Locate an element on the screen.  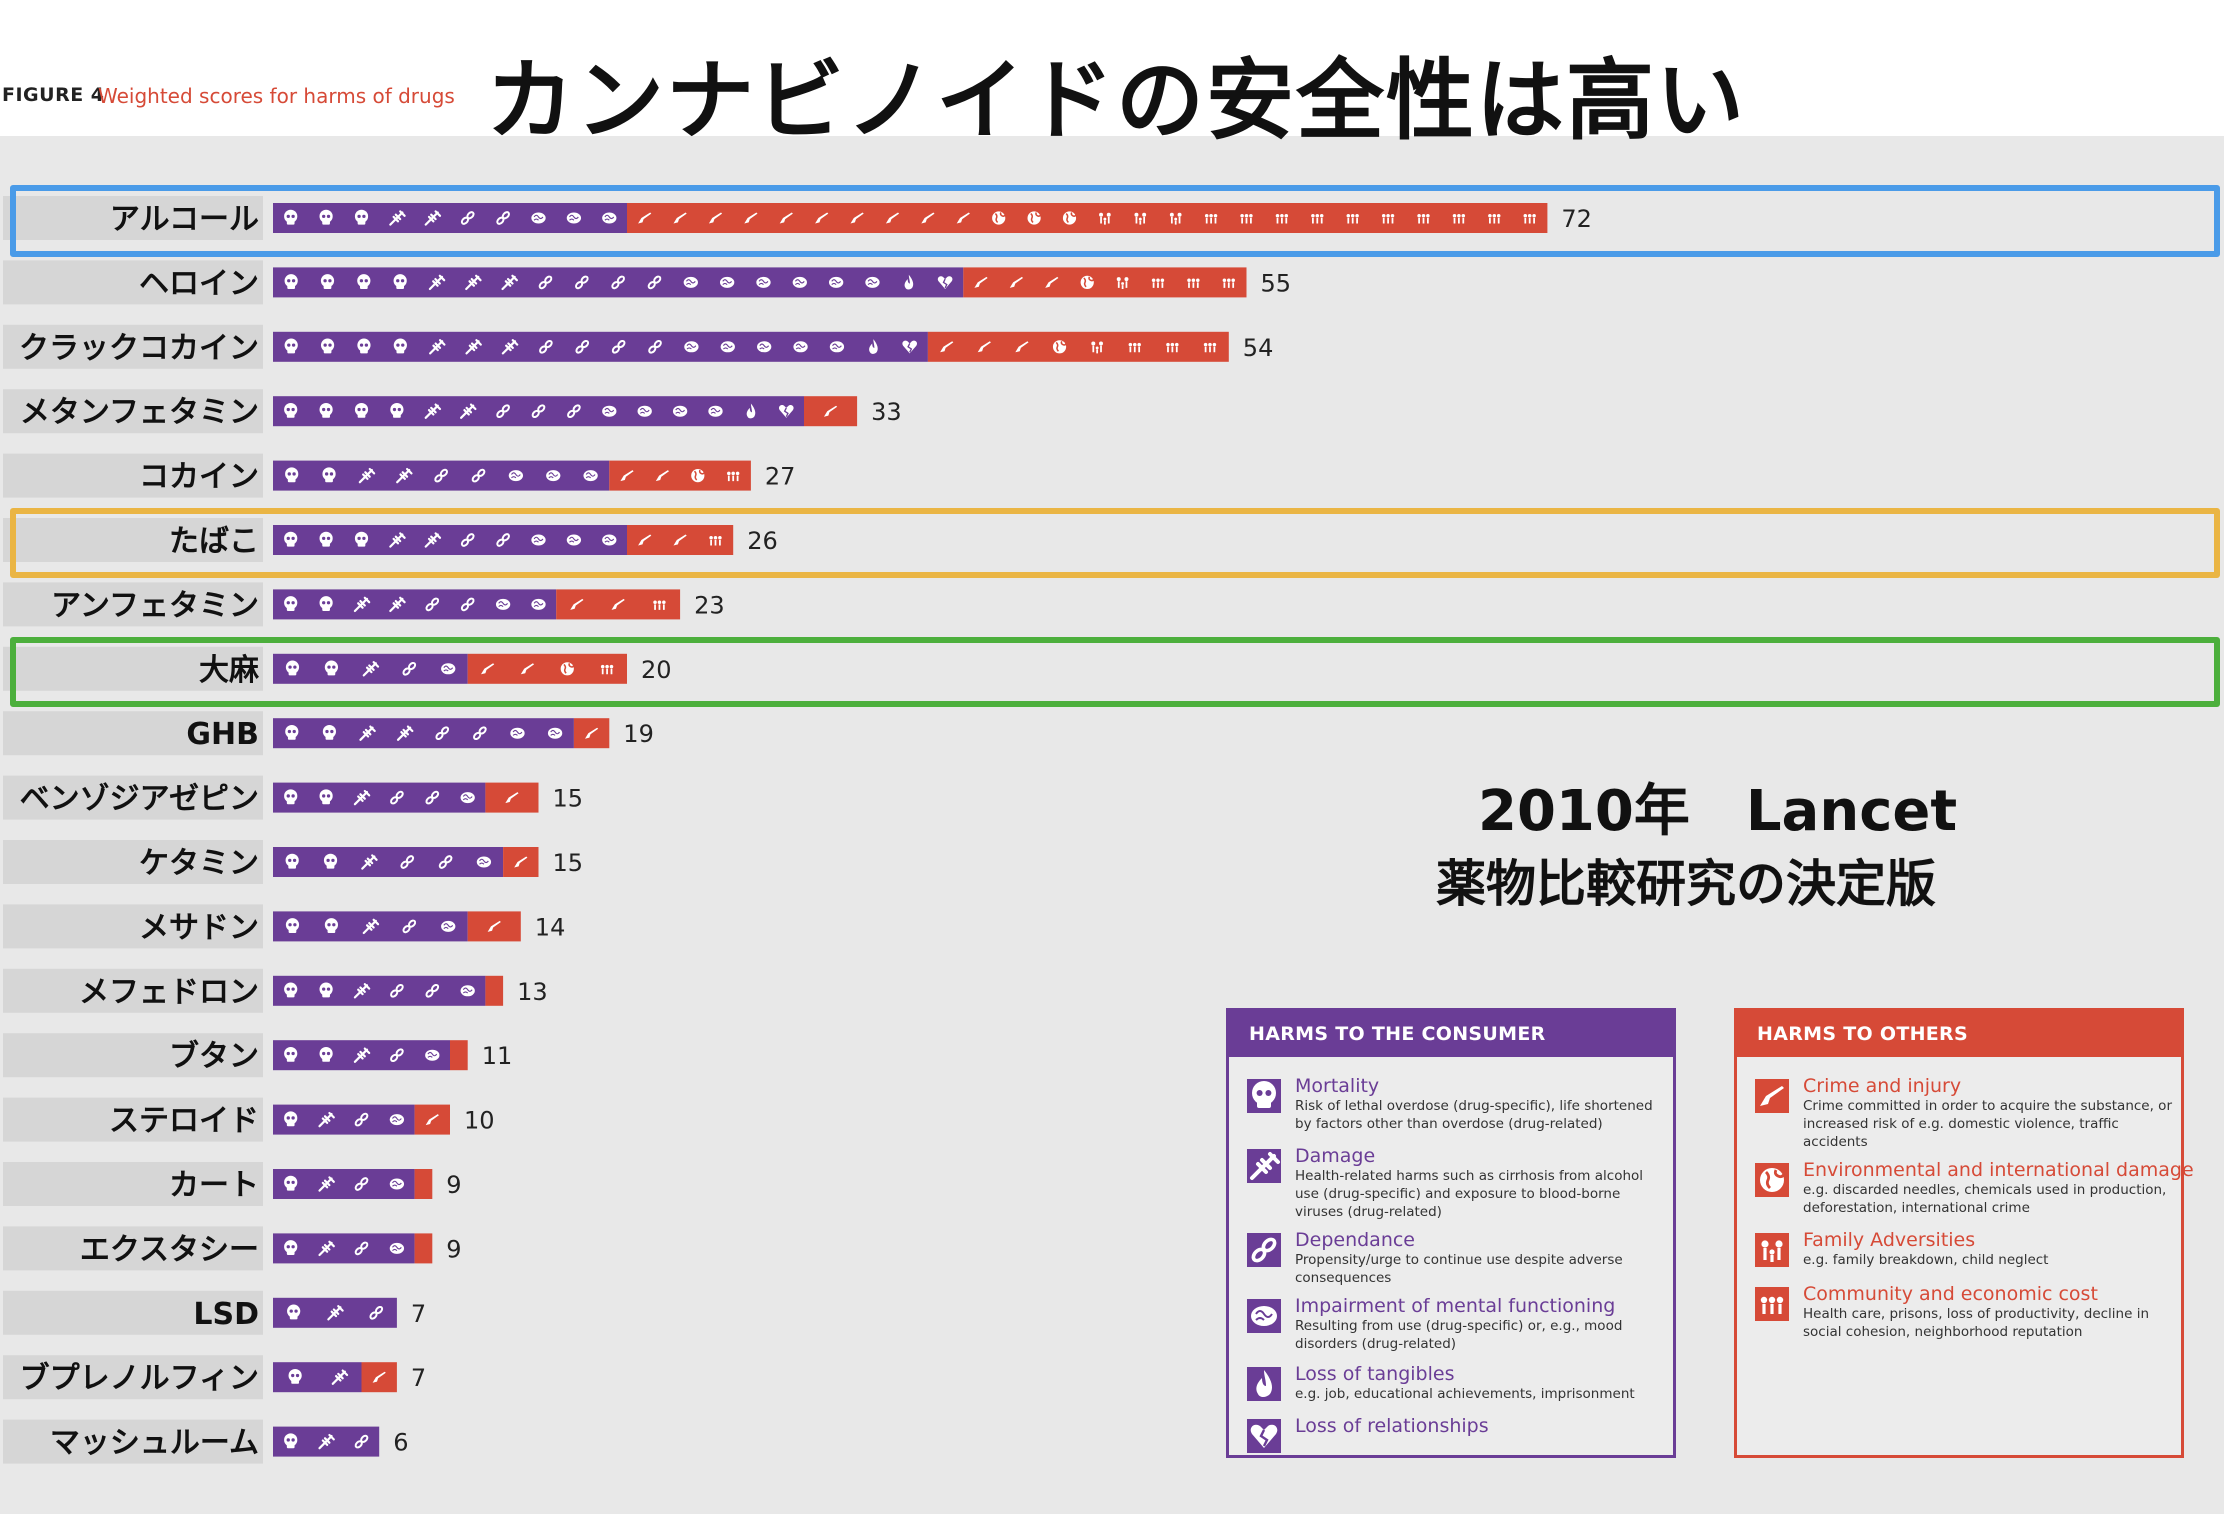
bar-row: エクスタシー 9 is located at coordinates (232, 1248).